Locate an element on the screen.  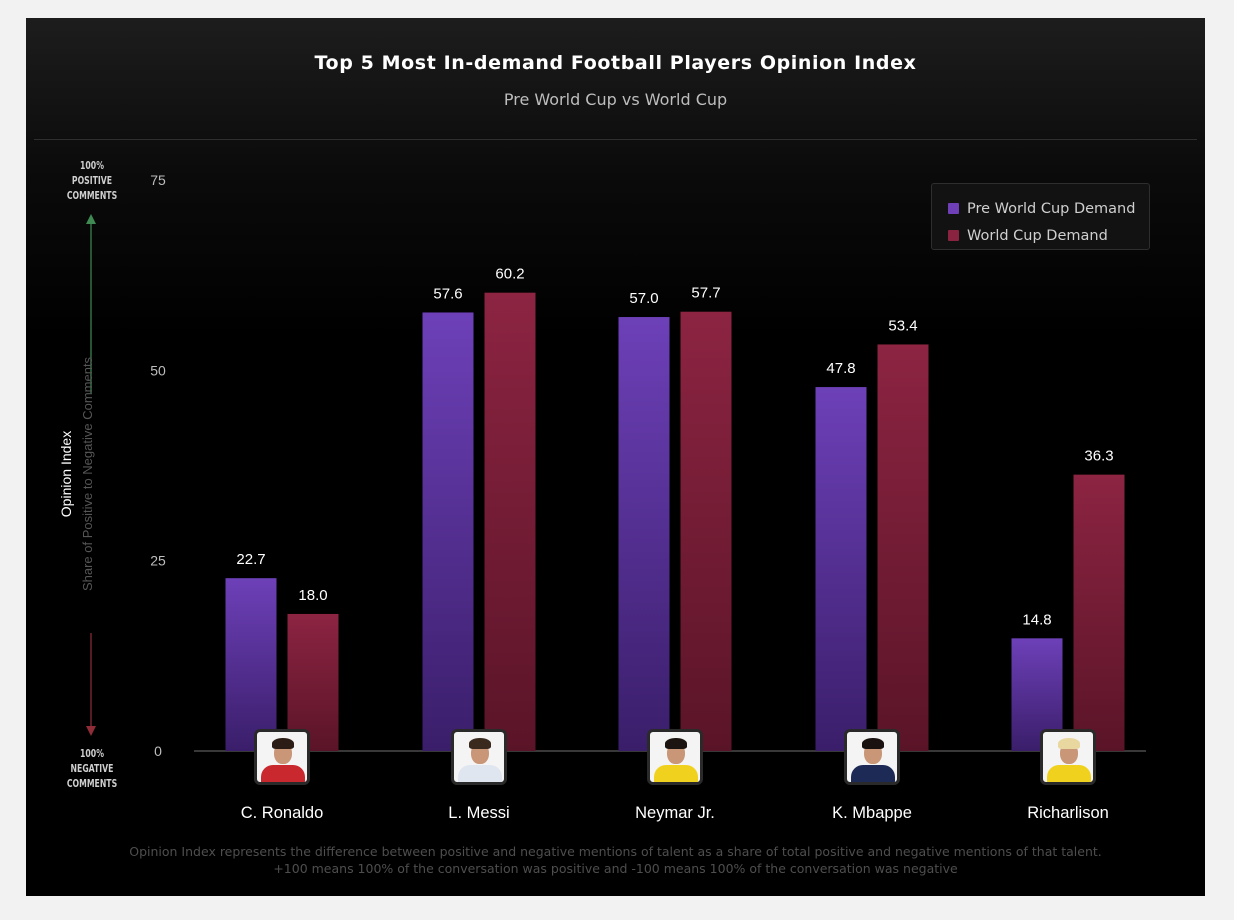
x-tick-label: Richarlison is located at coordinates (1068, 813).